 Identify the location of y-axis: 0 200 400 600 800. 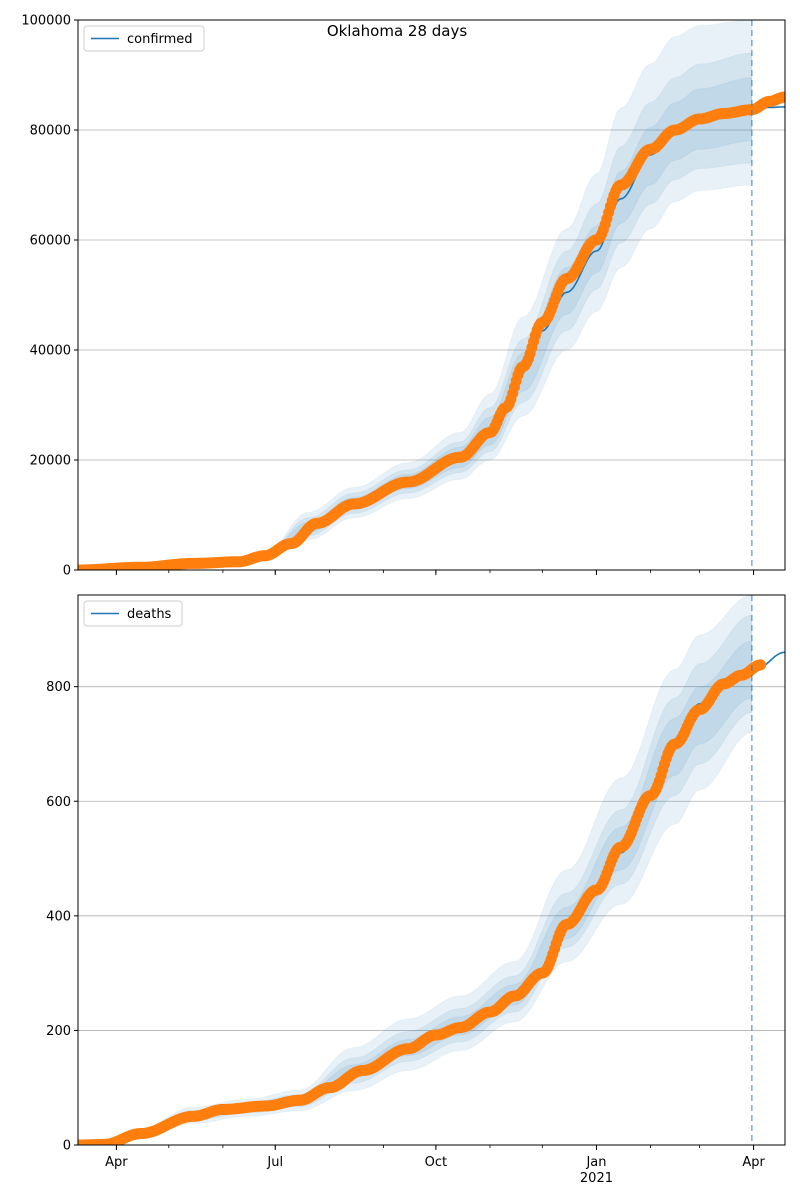
(62, 917).